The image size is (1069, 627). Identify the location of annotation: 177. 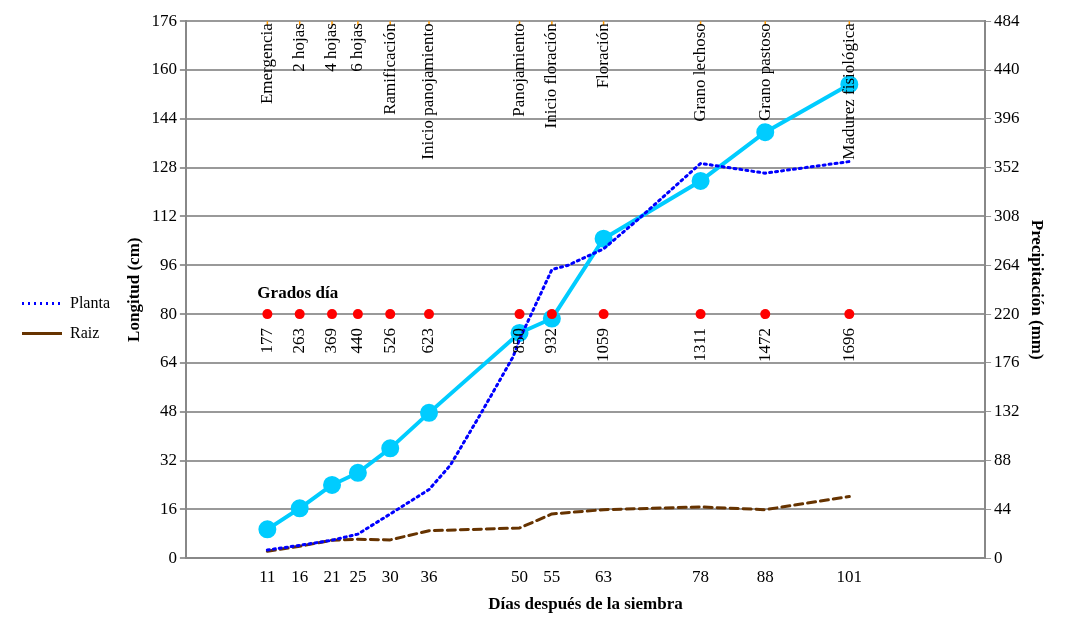
(266, 340).